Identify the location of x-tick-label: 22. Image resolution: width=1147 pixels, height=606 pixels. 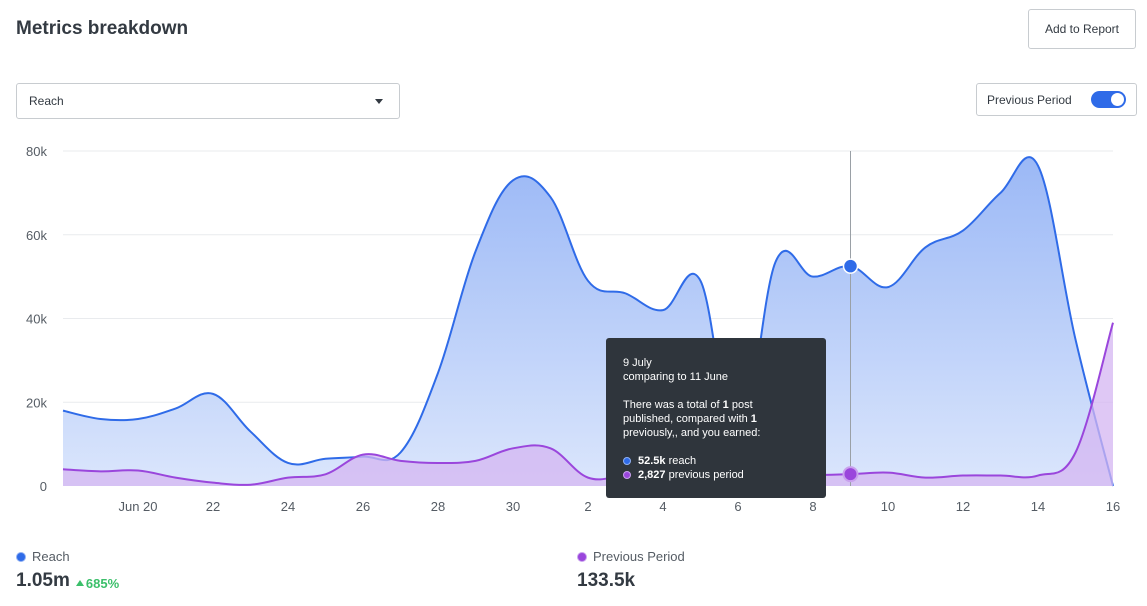
(213, 506).